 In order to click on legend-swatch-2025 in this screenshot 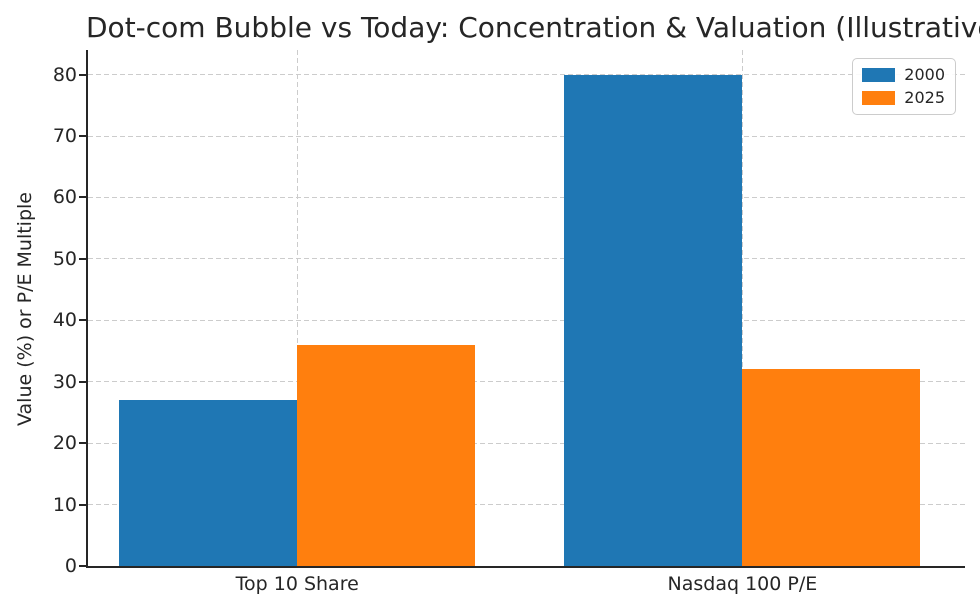, I will do `click(879, 98)`.